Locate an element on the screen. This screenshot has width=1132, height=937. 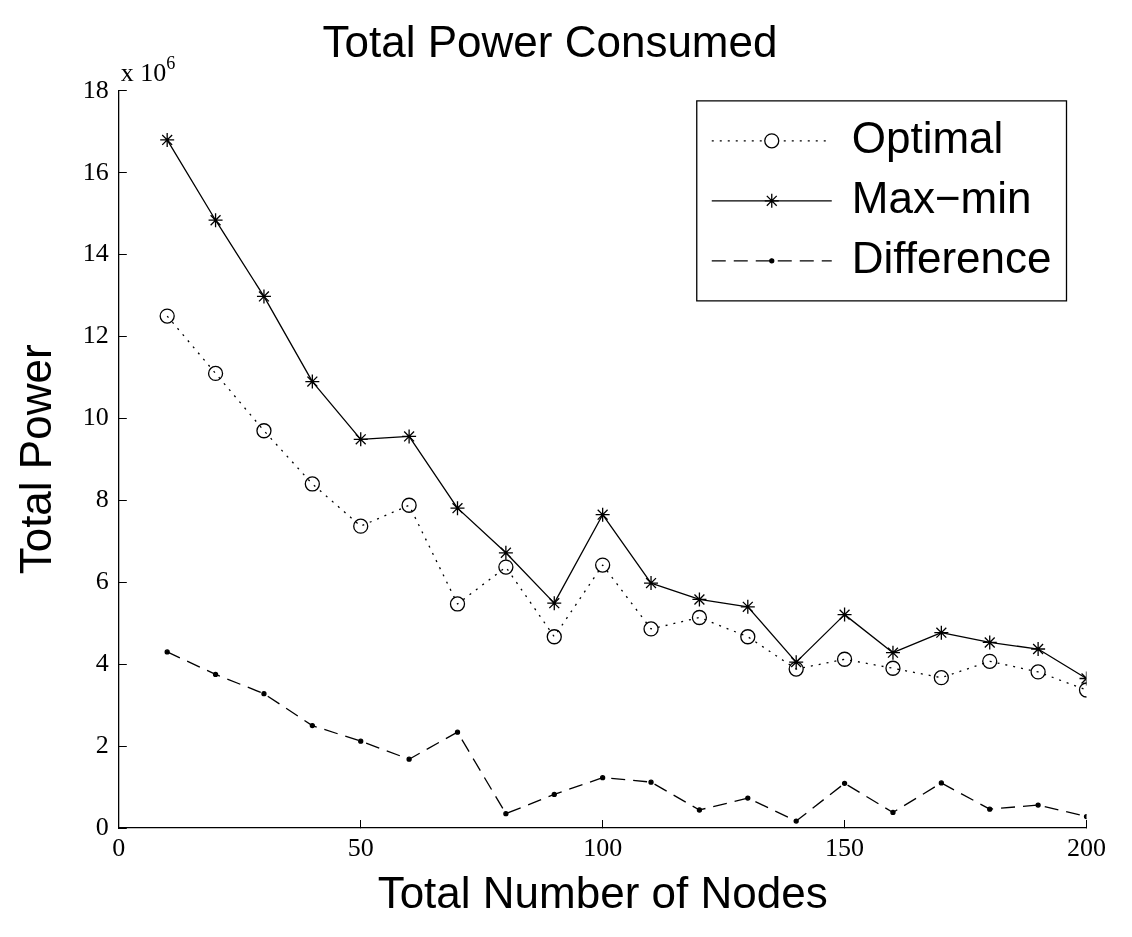
y-tick-label: 18 is located at coordinates (95, 89).